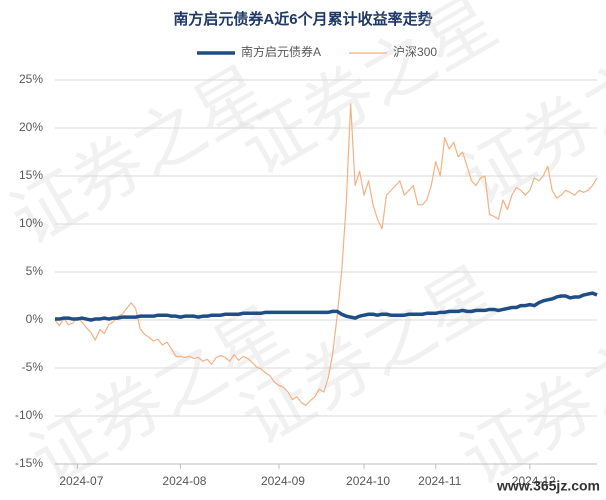  I want to click on y-tick-label: 20%, so click(31, 127).